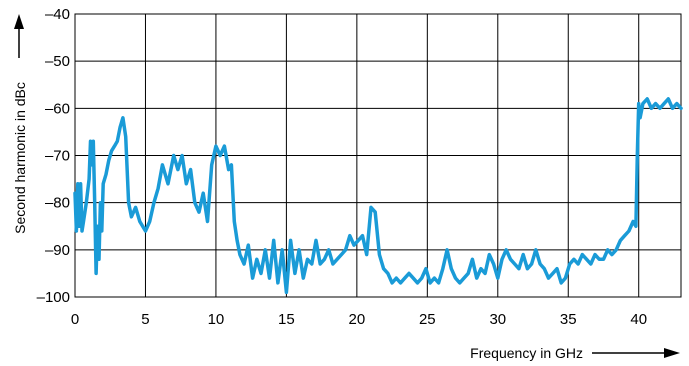 The width and height of the screenshot is (689, 366). What do you see at coordinates (638, 319) in the screenshot?
I see `x-tick-label: 40` at bounding box center [638, 319].